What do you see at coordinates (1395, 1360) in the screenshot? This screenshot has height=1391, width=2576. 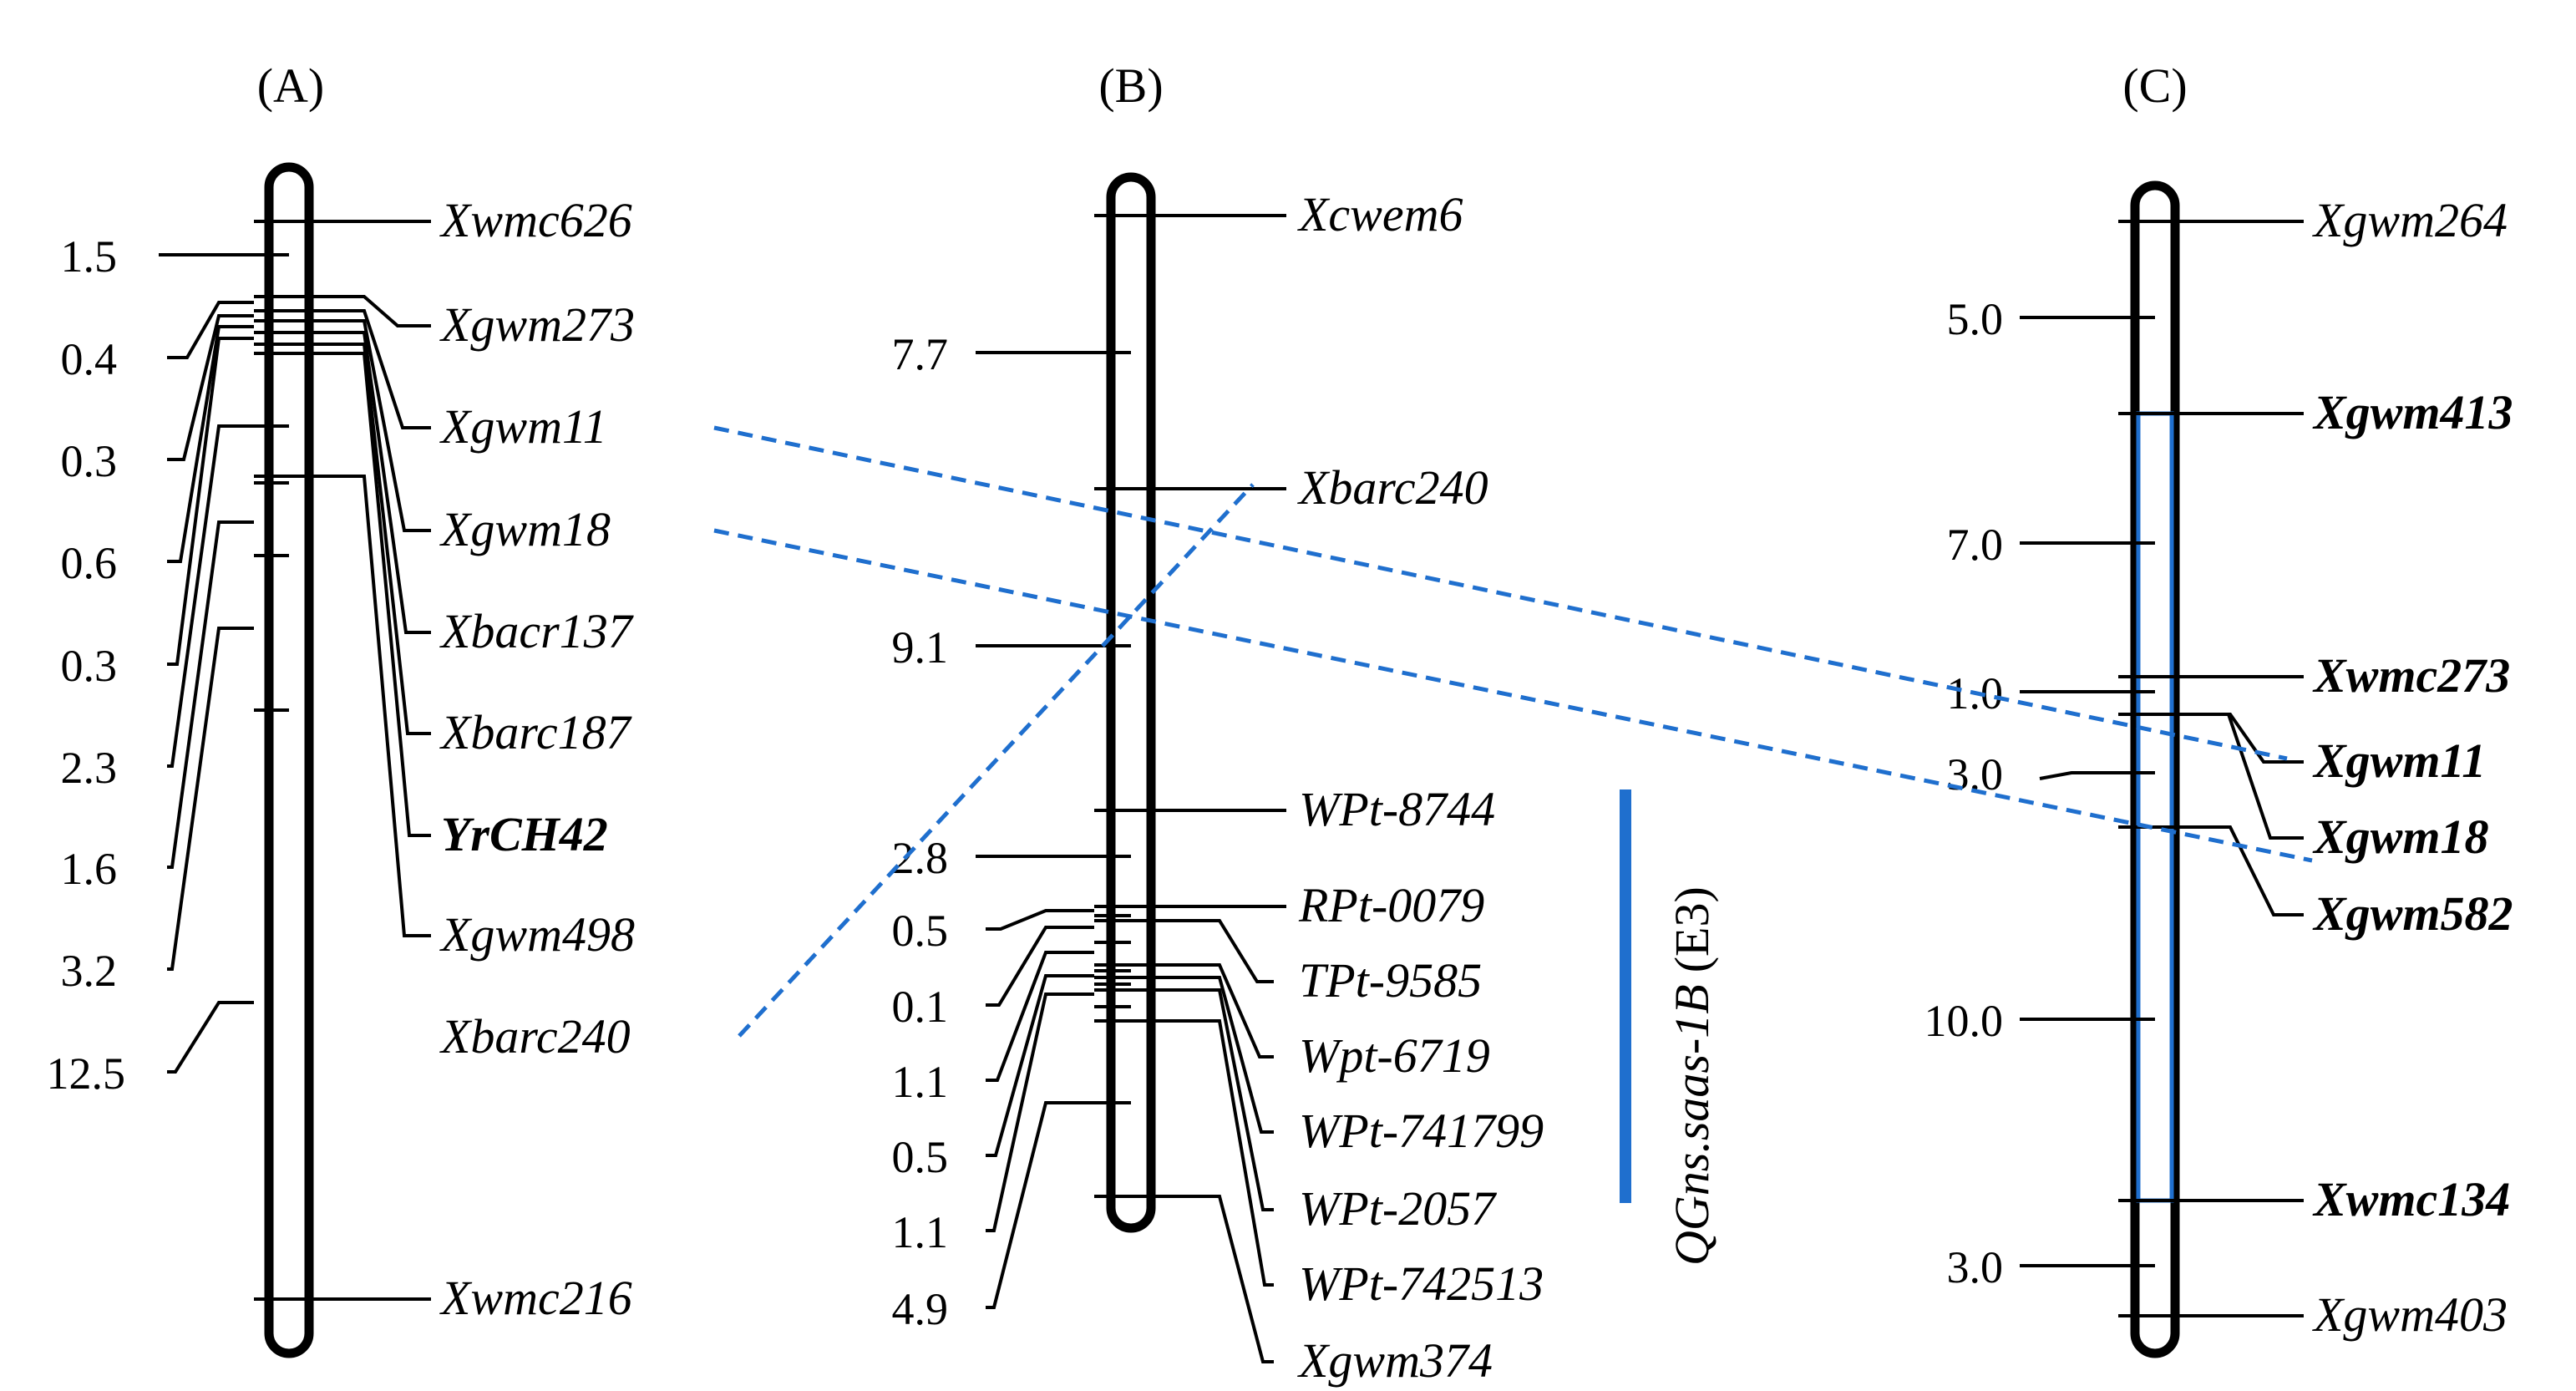 I see `marker-label: Xgwm374` at bounding box center [1395, 1360].